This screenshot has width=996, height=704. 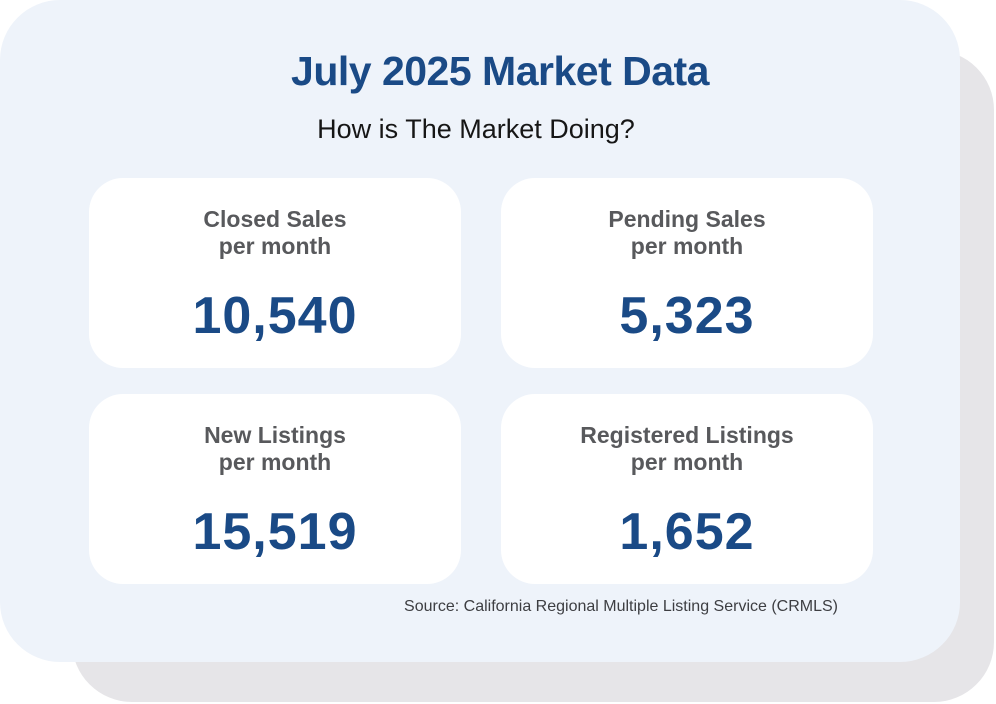 I want to click on stat-label: Pending Sales per month, so click(x=687, y=233).